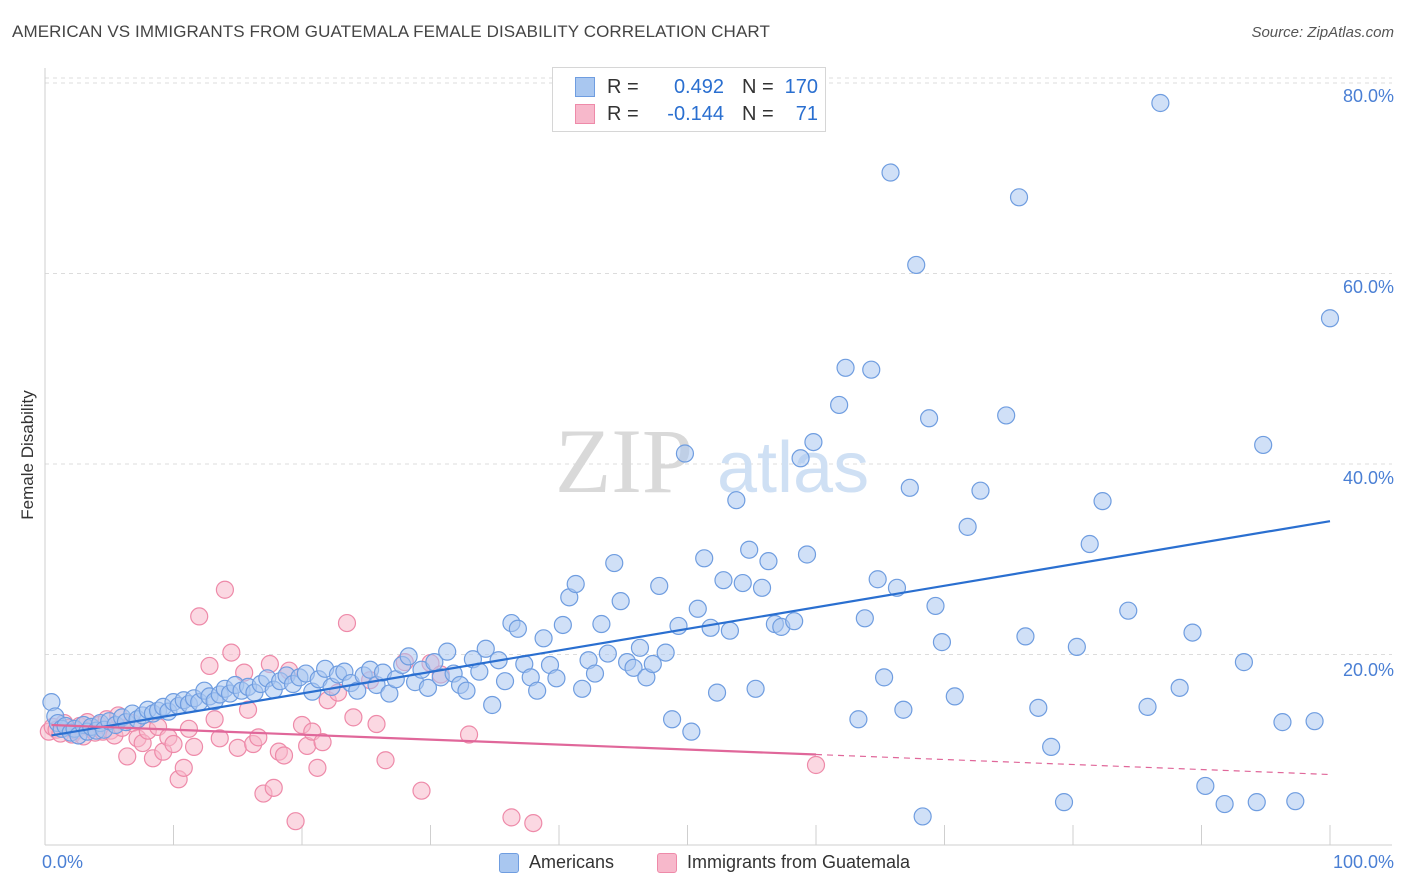 The width and height of the screenshot is (1406, 892). I want to click on legend-bottom: Americans Immigrants from Guatemala, so click(703, 865).